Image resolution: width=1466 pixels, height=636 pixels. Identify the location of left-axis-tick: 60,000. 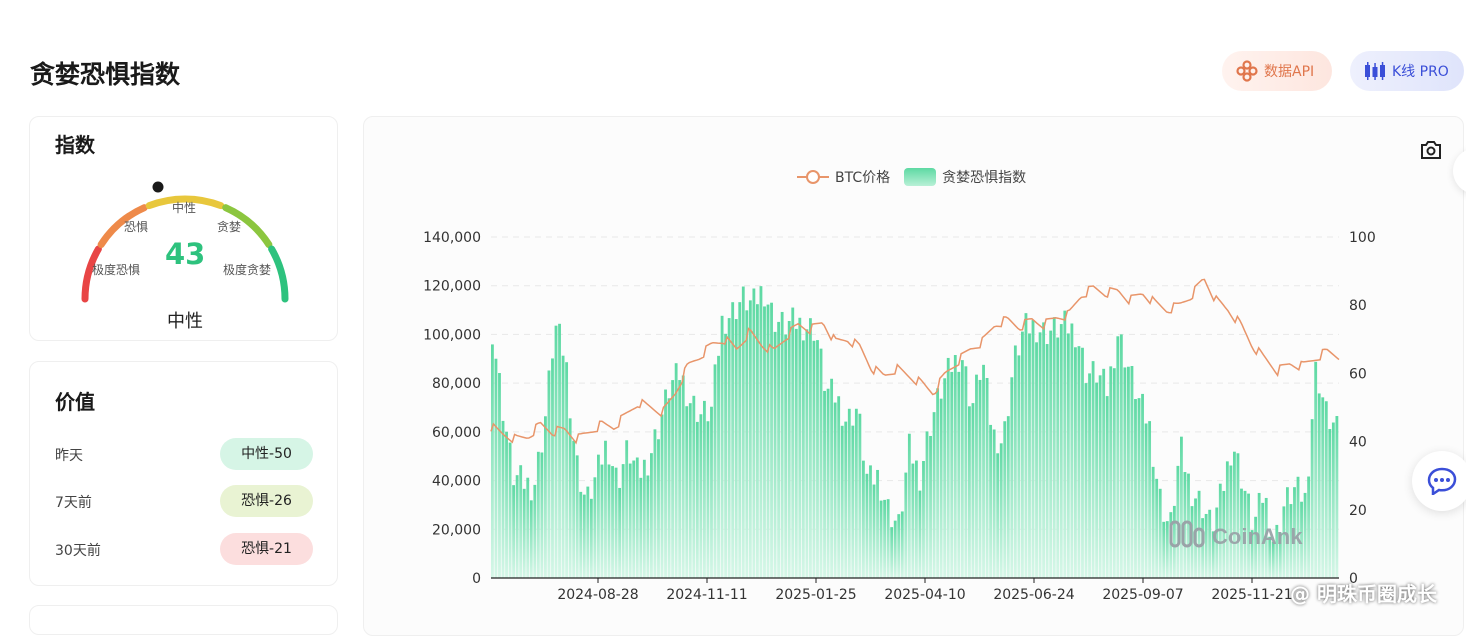
(456, 433).